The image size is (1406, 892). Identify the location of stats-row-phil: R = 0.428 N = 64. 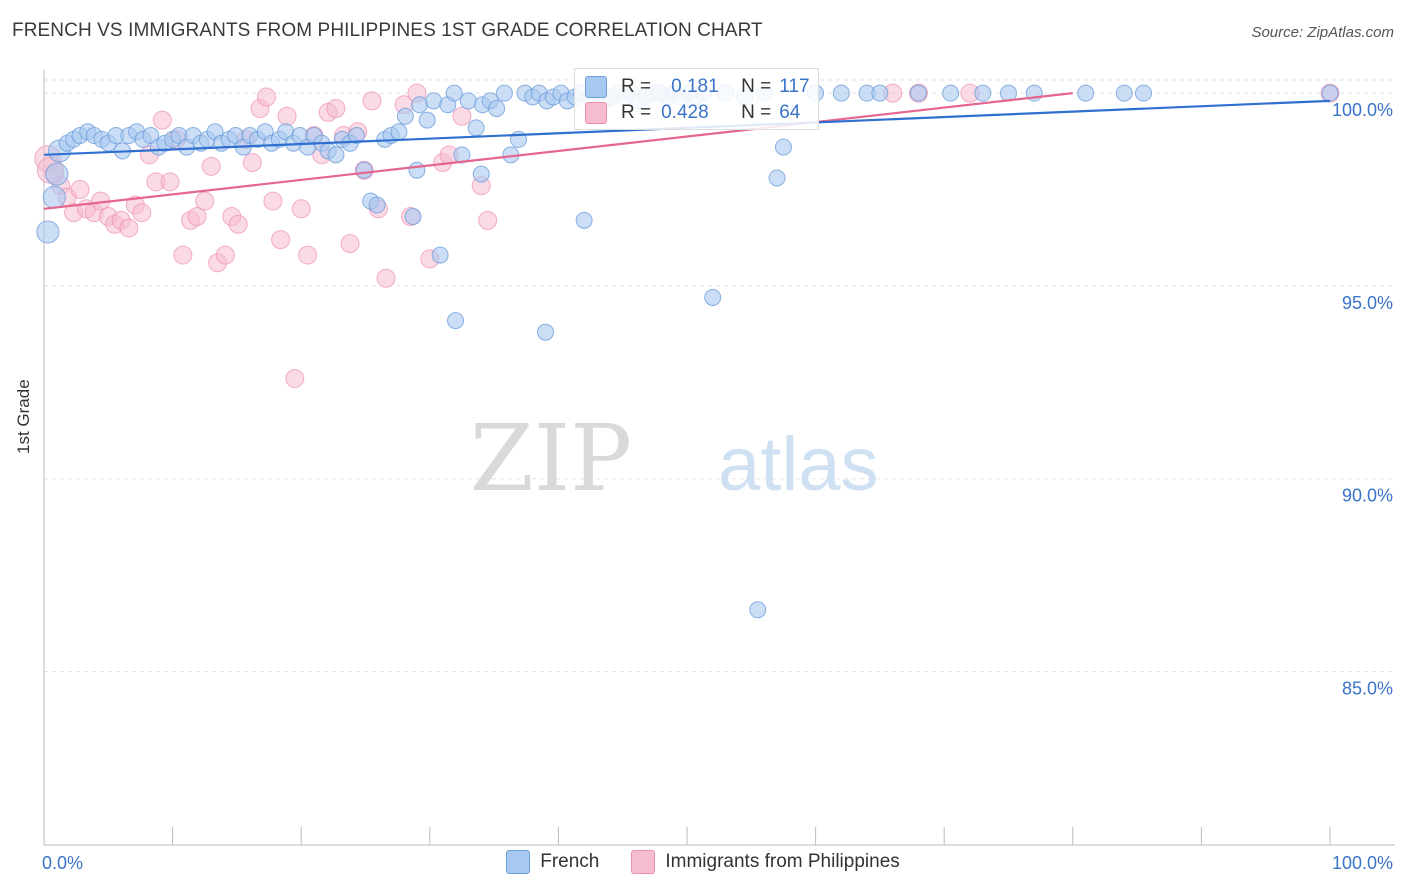
(692, 113).